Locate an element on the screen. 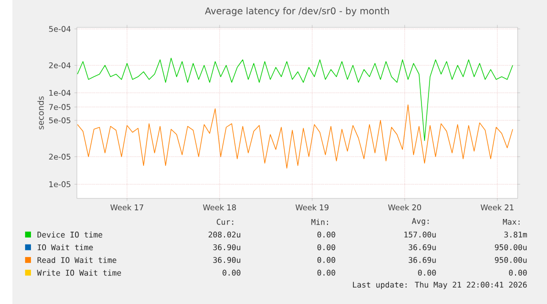 This screenshot has width=547, height=304. y-axis-title: seconds is located at coordinates (40, 113).